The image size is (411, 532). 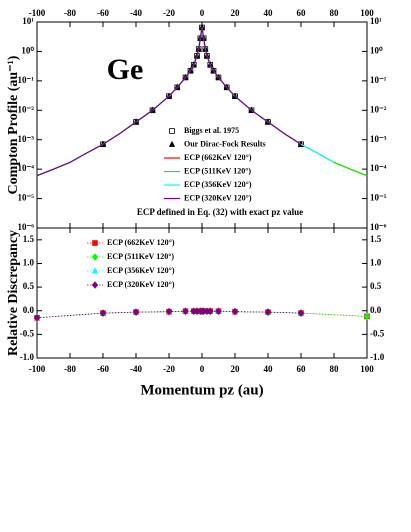 What do you see at coordinates (13, 293) in the screenshot?
I see `y-axis-label: Relative Discrepancy` at bounding box center [13, 293].